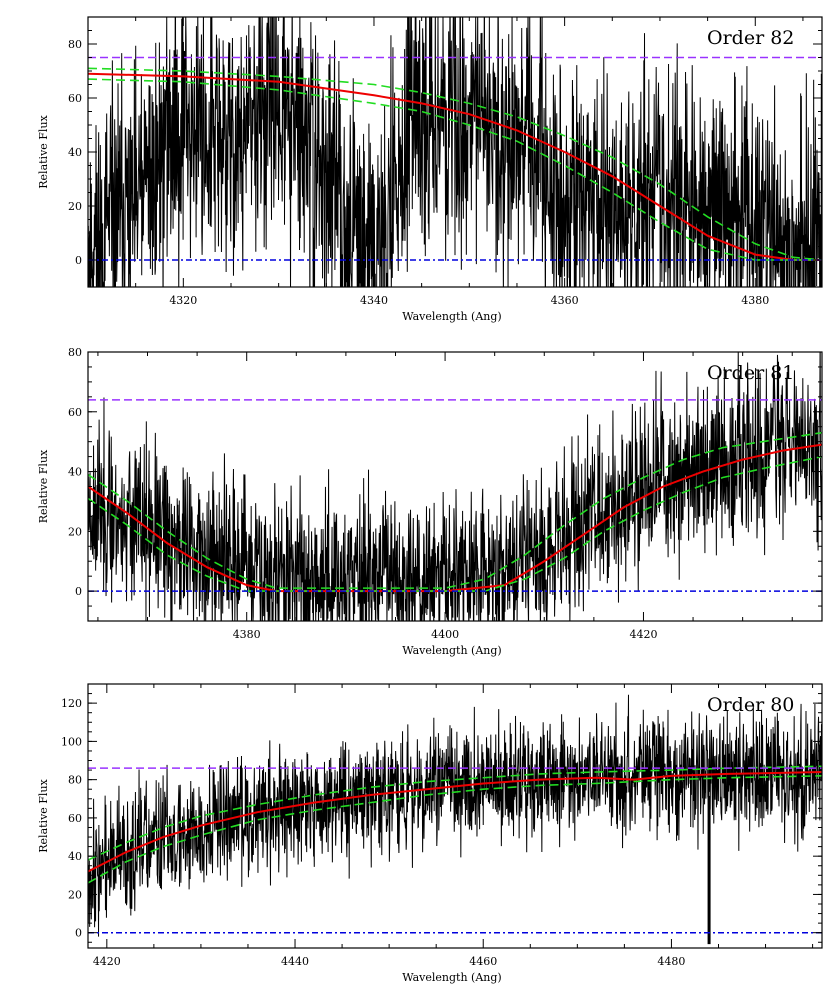 This screenshot has width=830, height=999. I want to click on y-tick-label: 100, so click(71, 741).